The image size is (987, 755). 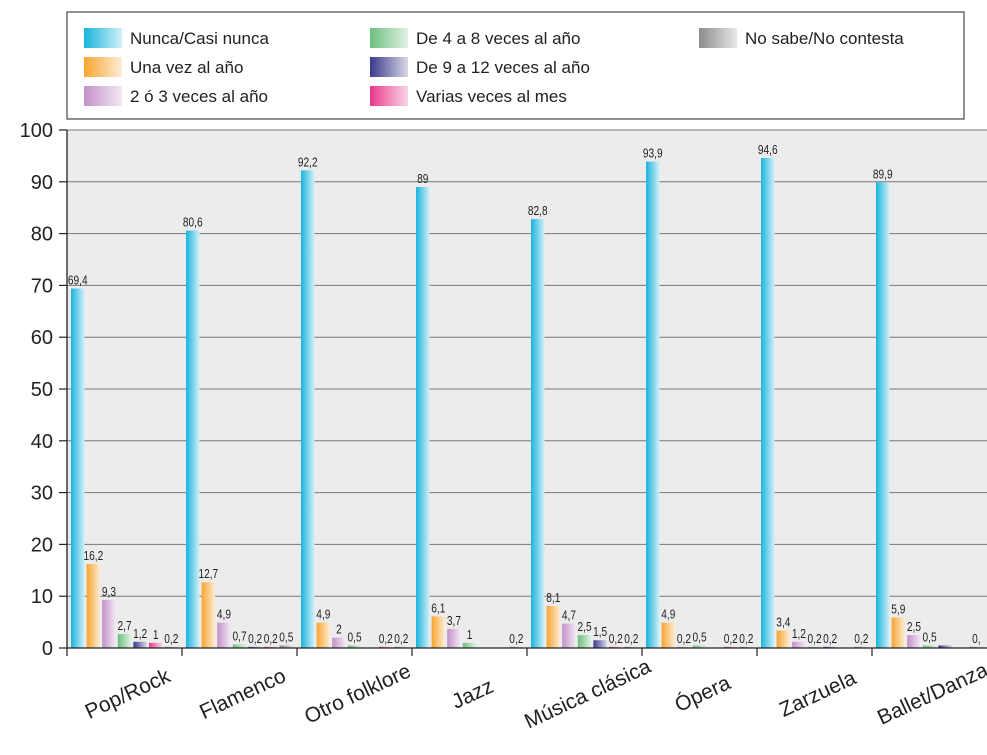 I want to click on x-tick-label: Ballet/Danza, so click(x=930, y=693).